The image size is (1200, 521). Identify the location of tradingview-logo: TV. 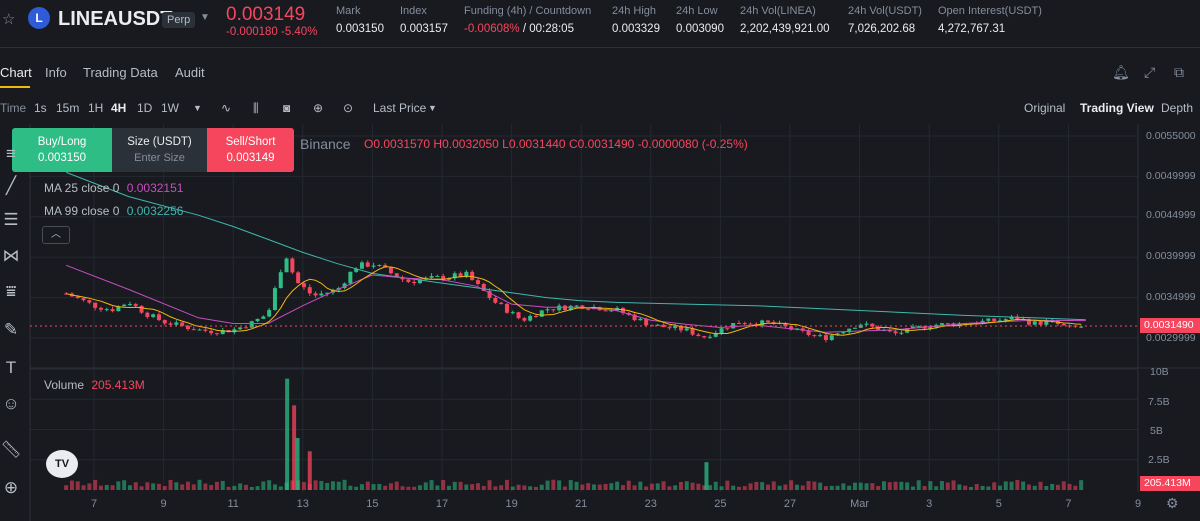
(62, 464).